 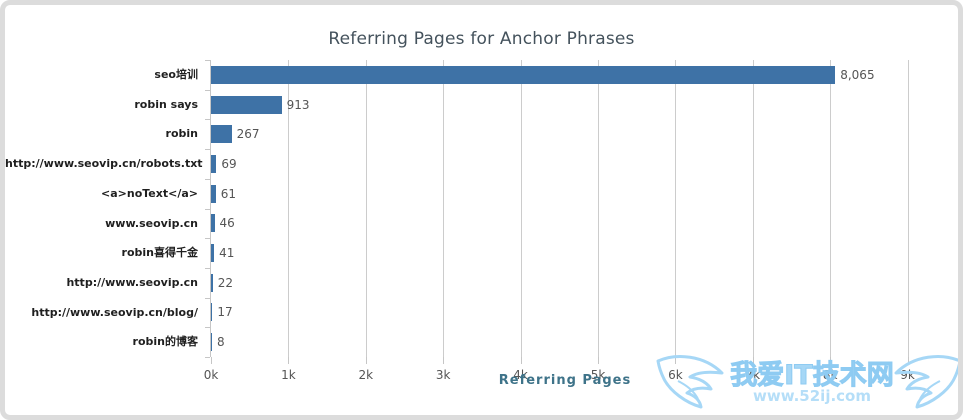 I want to click on bar-value-label: 22, so click(x=225, y=282).